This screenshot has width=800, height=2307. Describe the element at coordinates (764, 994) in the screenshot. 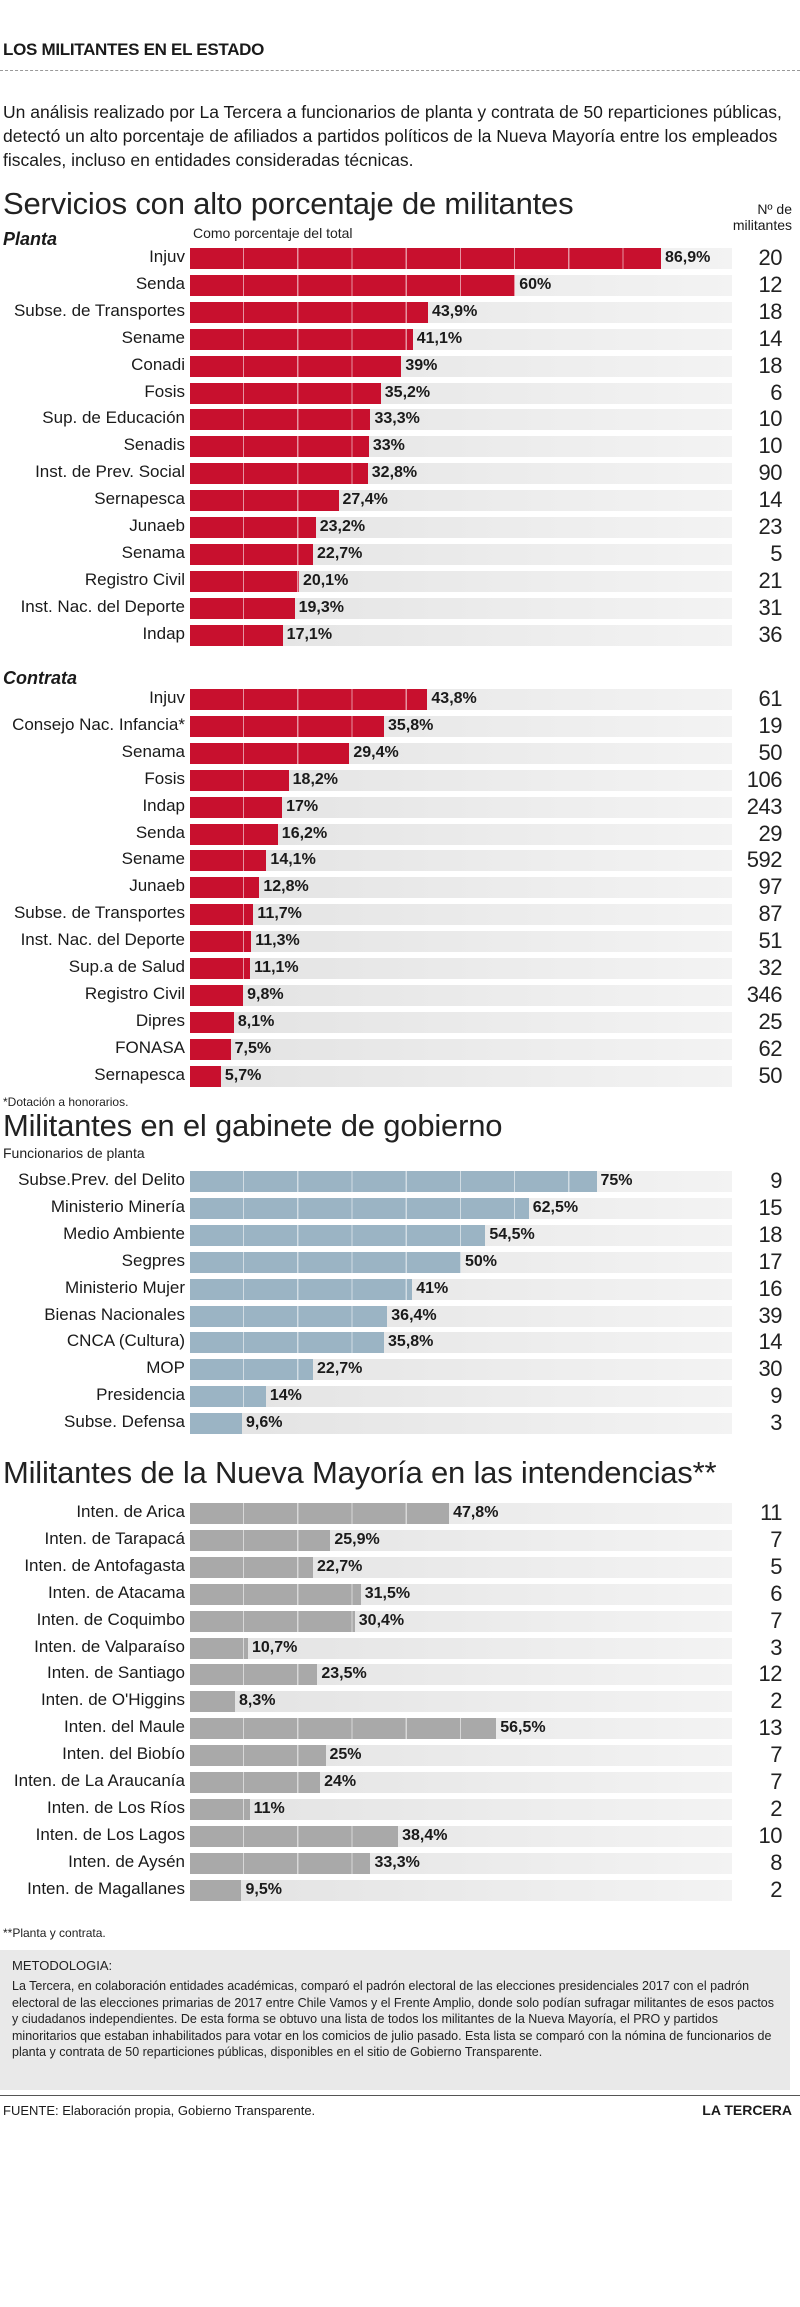

I see `count-value: 346` at that location.